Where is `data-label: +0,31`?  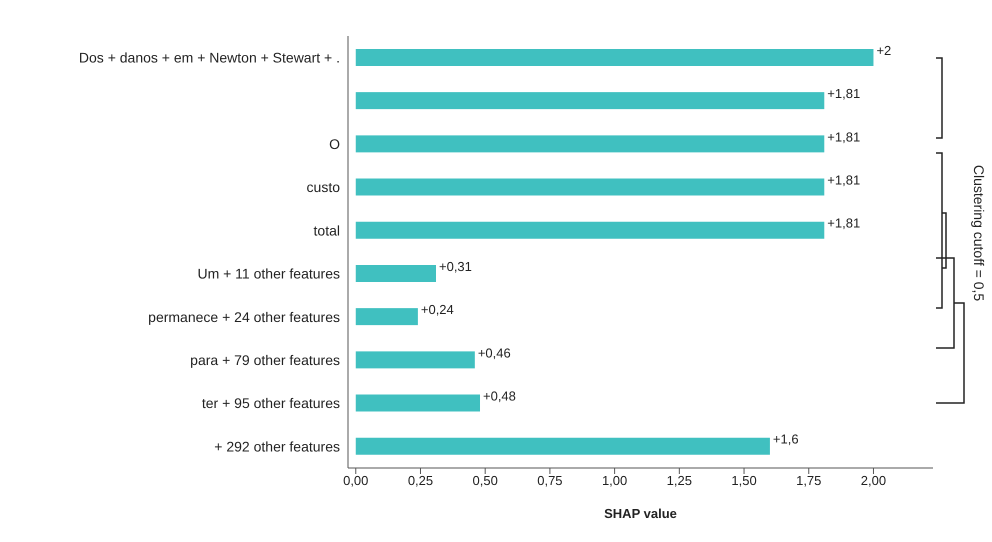 data-label: +0,31 is located at coordinates (455, 266).